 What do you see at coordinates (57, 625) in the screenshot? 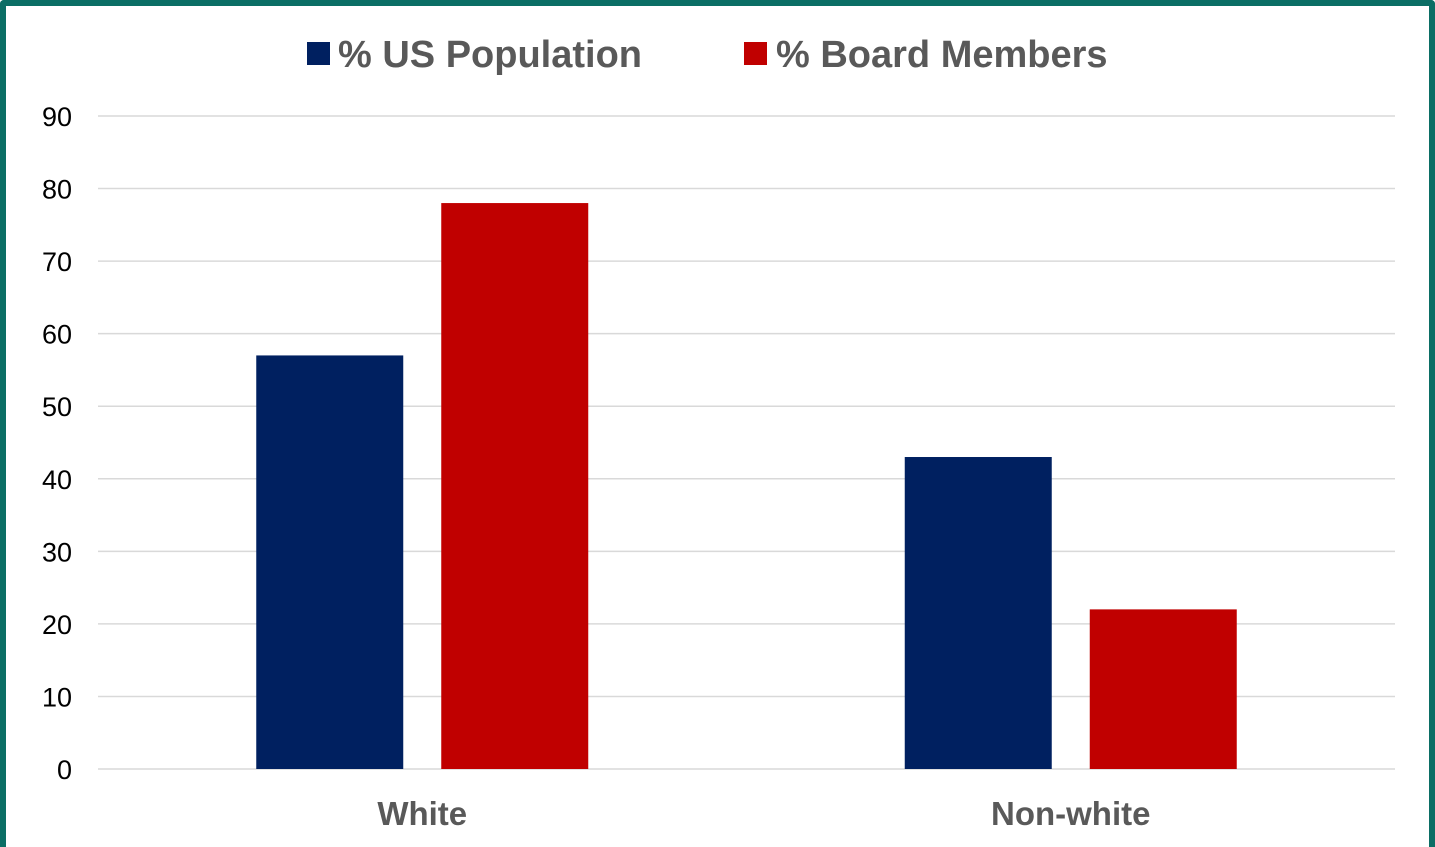
I see `y-tick-label-20: 20` at bounding box center [57, 625].